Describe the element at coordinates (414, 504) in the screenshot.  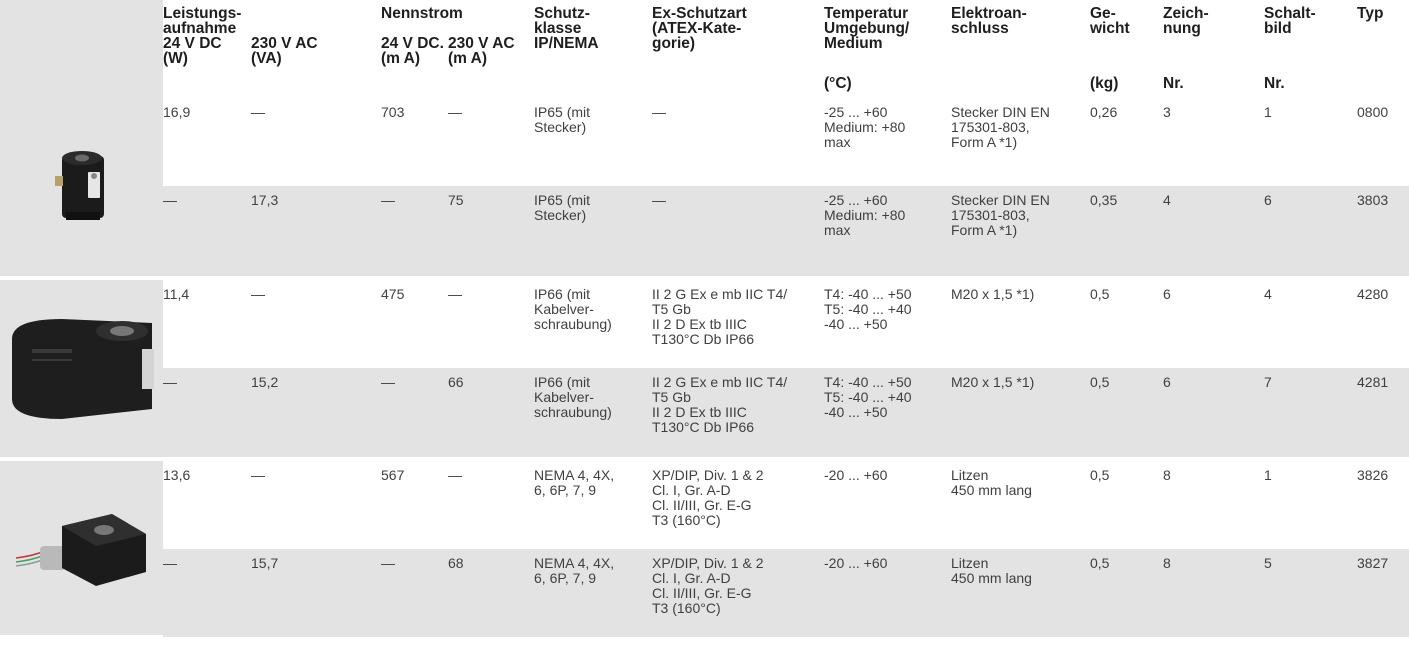
I see `cell-i24: 567` at that location.